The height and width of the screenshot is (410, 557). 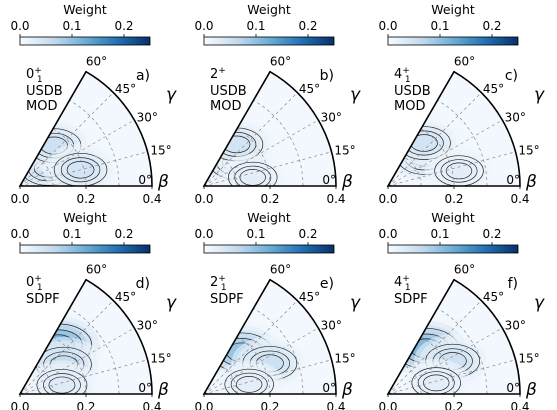 What do you see at coordinates (34, 75) in the screenshot?
I see `state-label: 0+ 1` at bounding box center [34, 75].